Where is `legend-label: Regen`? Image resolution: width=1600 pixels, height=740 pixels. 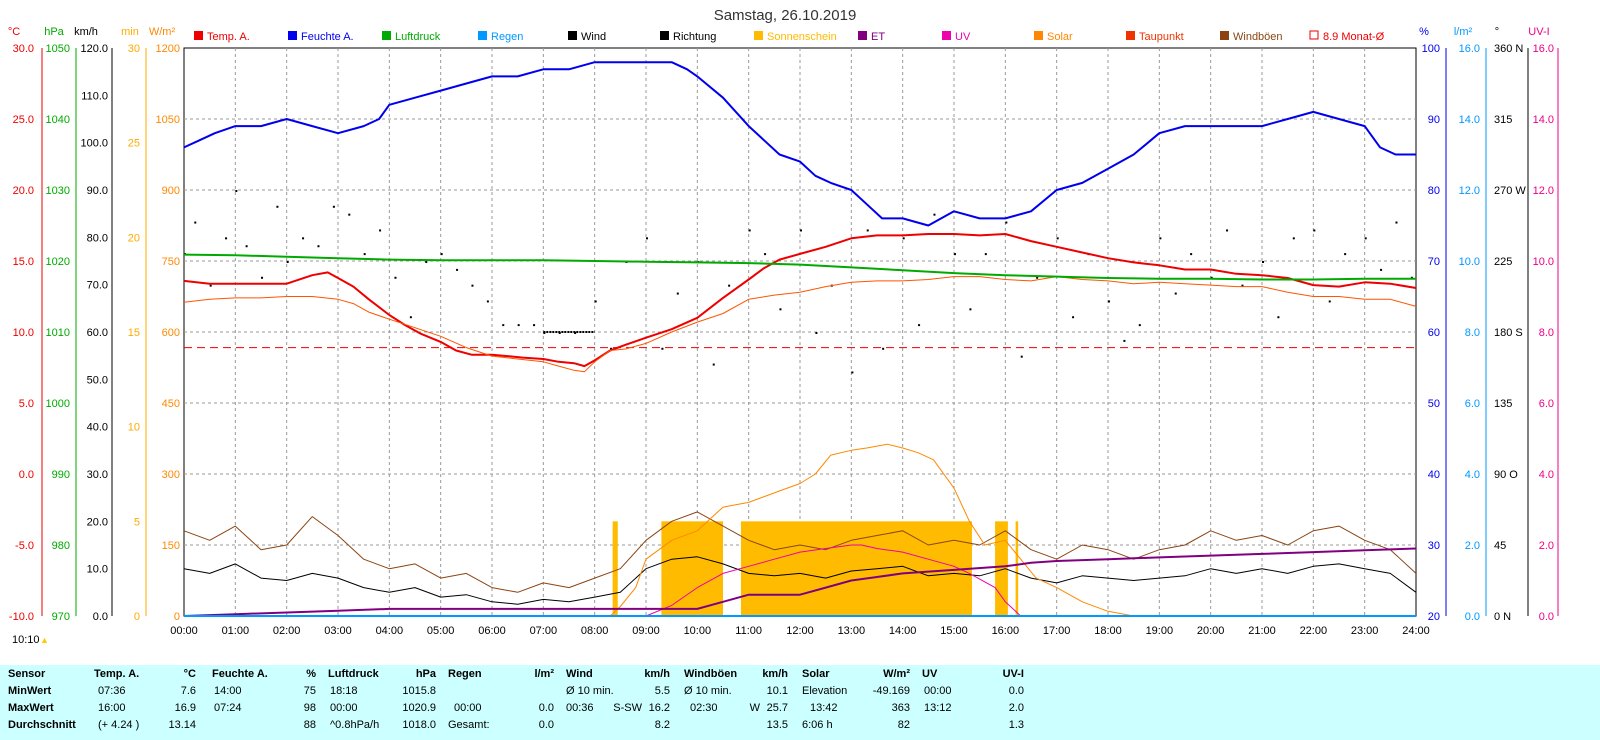
legend-label: Regen is located at coordinates (507, 37).